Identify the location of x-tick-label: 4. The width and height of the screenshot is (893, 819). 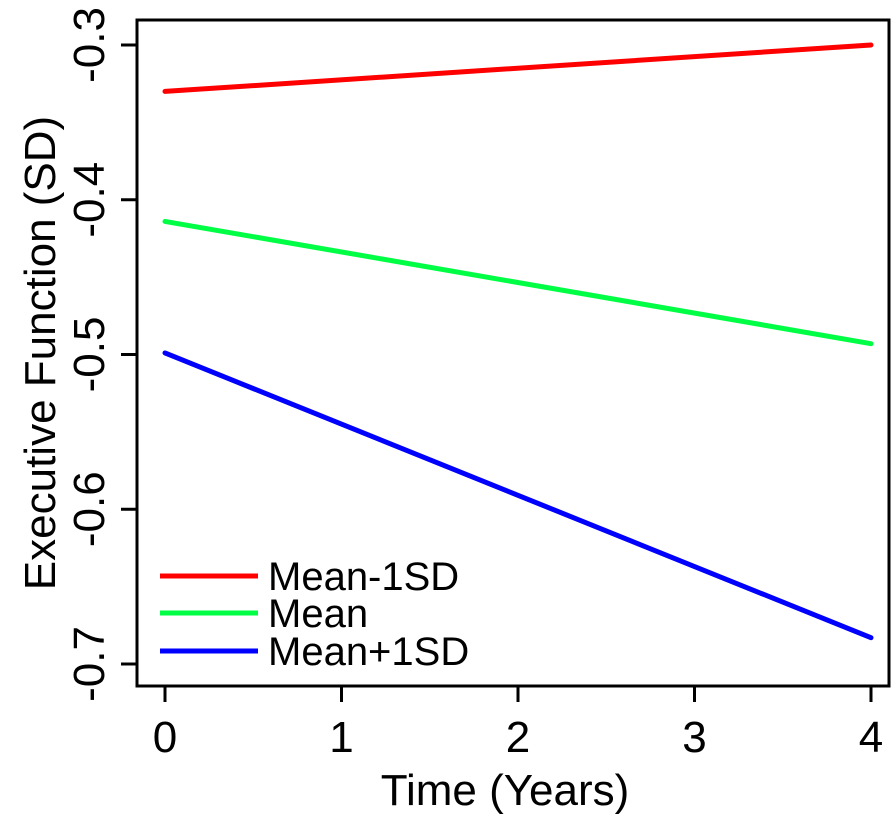
(871, 737).